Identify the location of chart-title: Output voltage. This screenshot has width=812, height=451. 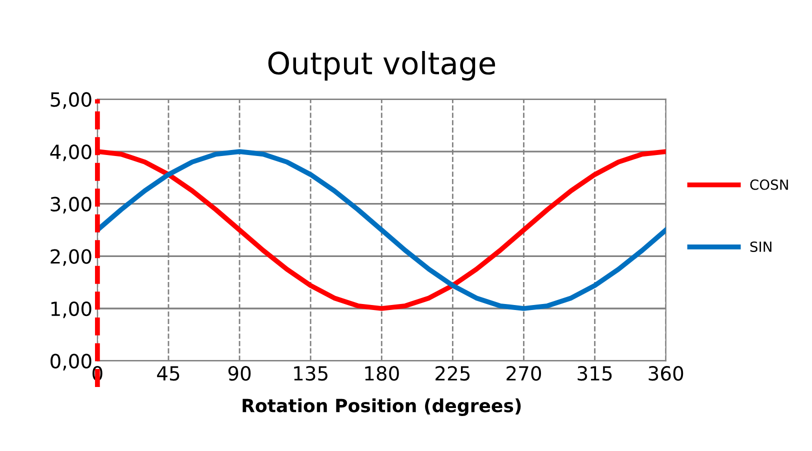
(382, 66).